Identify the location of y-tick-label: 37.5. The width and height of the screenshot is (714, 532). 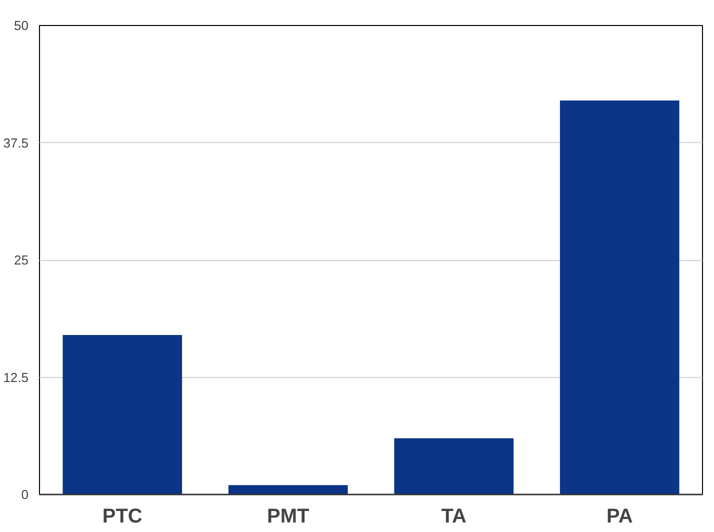
(16, 142).